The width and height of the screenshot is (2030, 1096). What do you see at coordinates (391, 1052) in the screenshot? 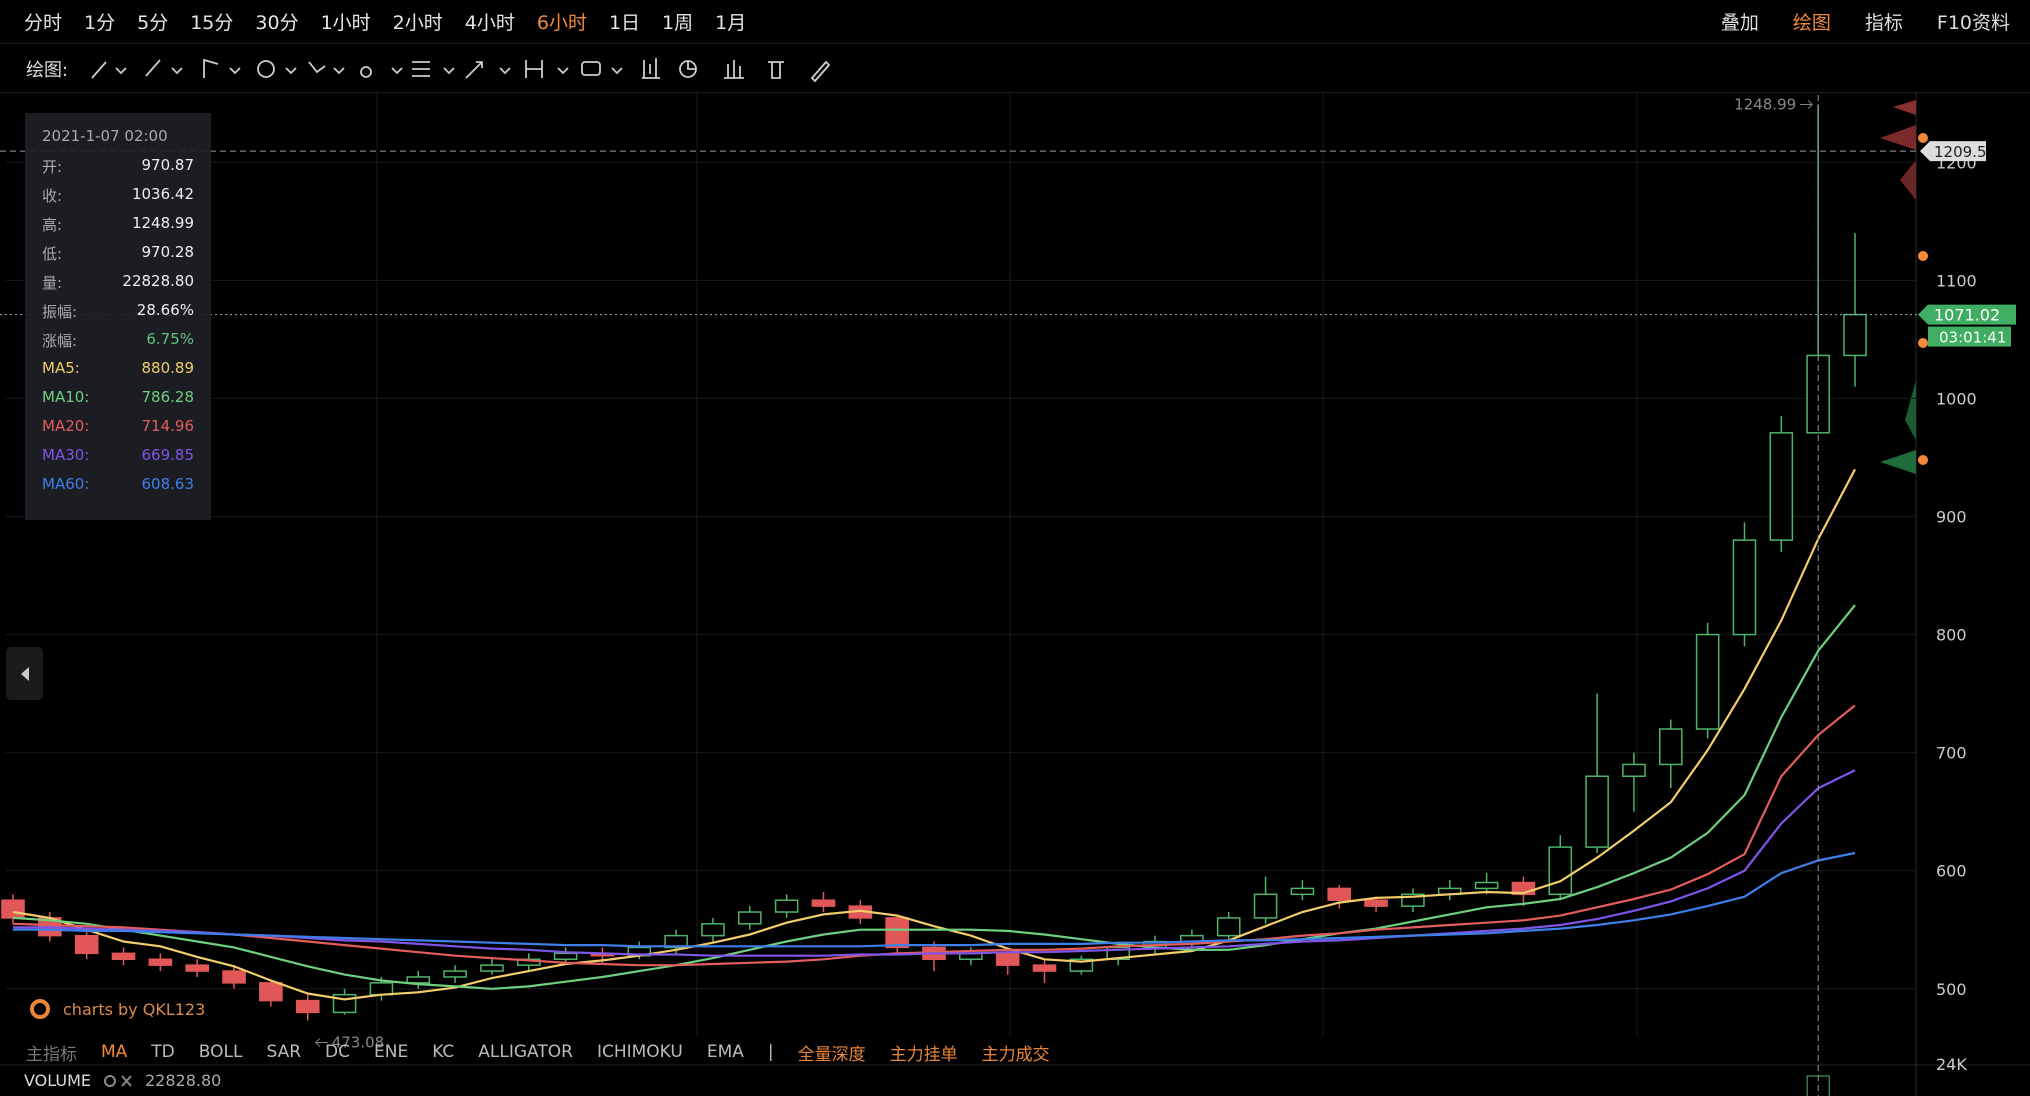
I see `indicator-tab: ENE` at bounding box center [391, 1052].